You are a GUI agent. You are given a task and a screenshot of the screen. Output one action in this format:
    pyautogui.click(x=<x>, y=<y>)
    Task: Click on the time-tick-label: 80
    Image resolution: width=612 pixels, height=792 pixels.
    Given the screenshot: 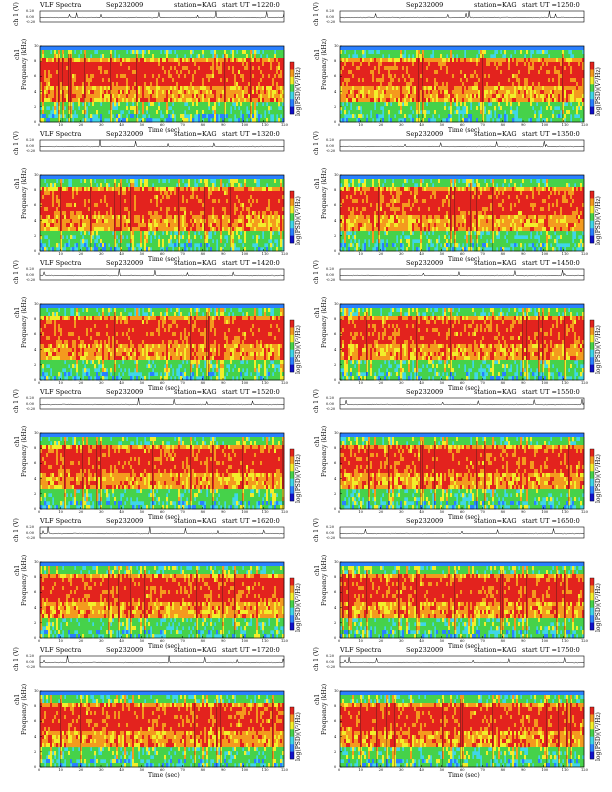 What is the action you would take?
    pyautogui.click(x=203, y=383)
    